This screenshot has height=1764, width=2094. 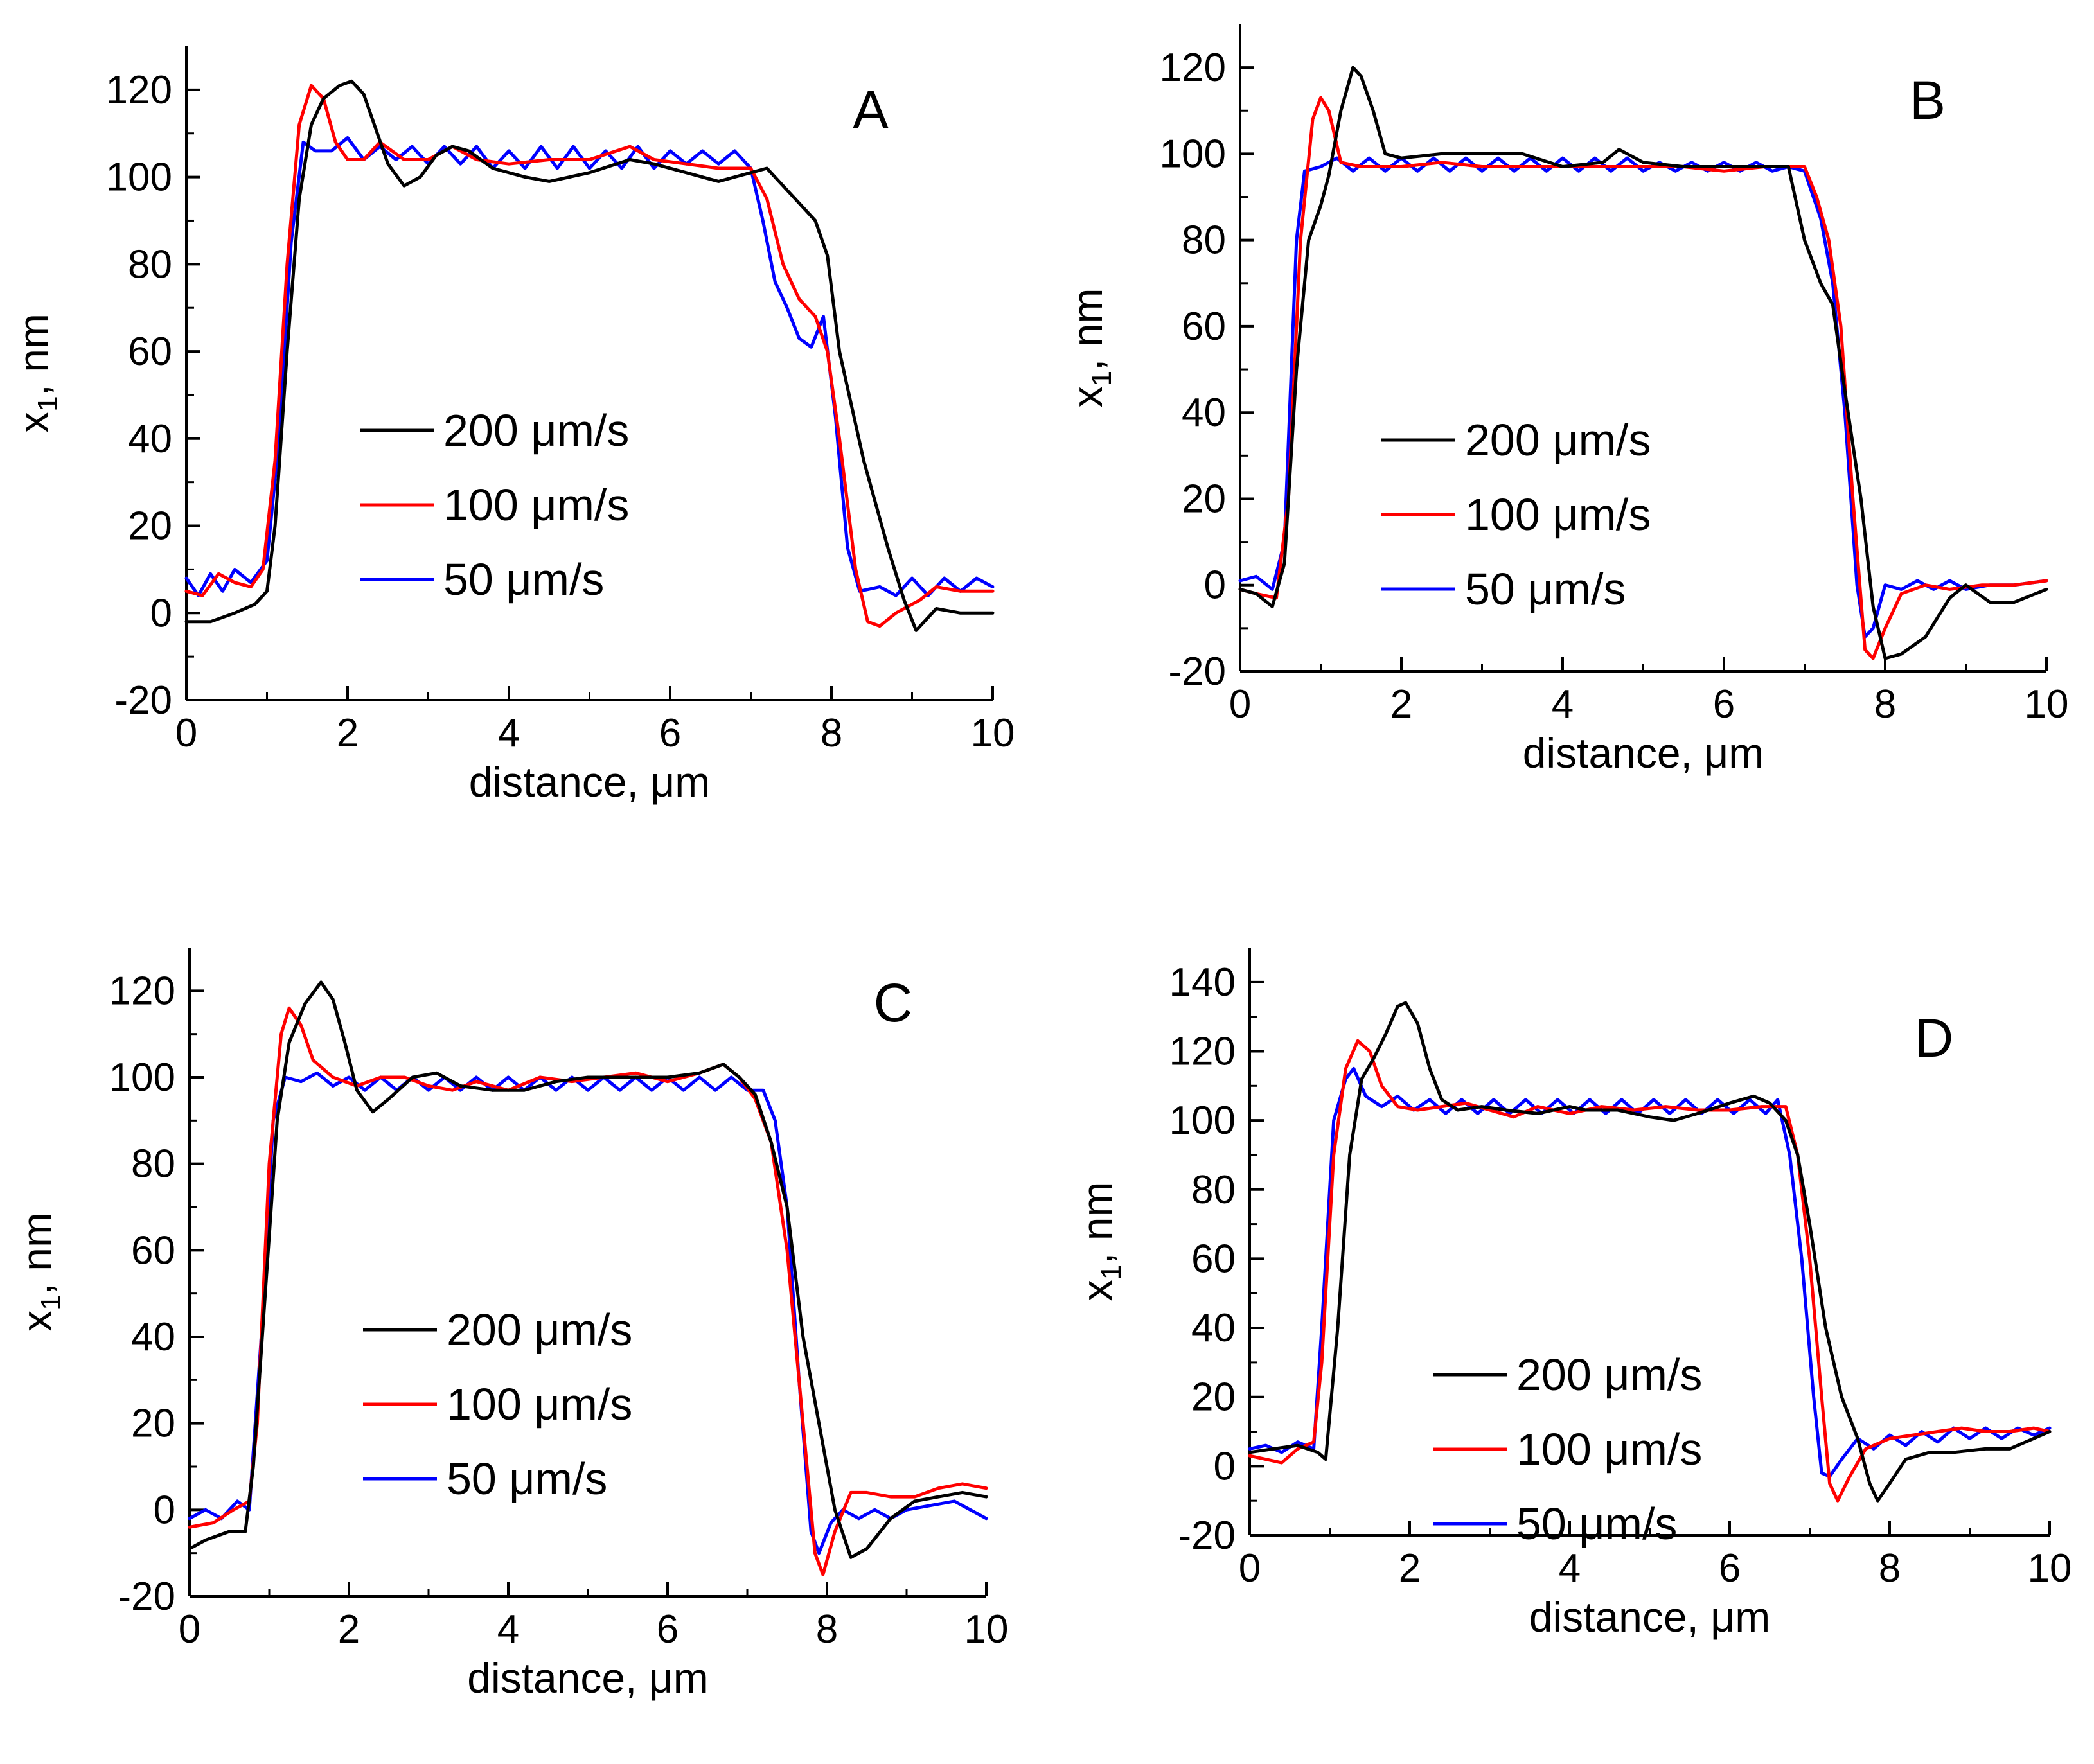 What do you see at coordinates (1935, 1038) in the screenshot?
I see `panel-label: D` at bounding box center [1935, 1038].